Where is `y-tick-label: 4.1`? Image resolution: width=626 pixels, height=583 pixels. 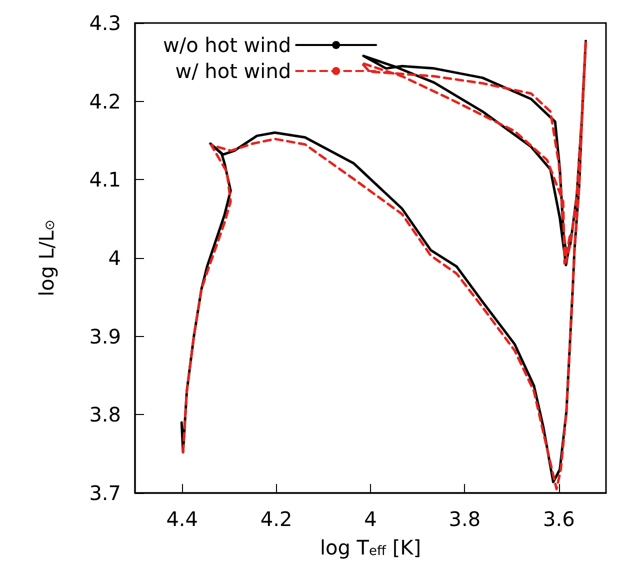 y-tick-label: 4.1 is located at coordinates (105, 180).